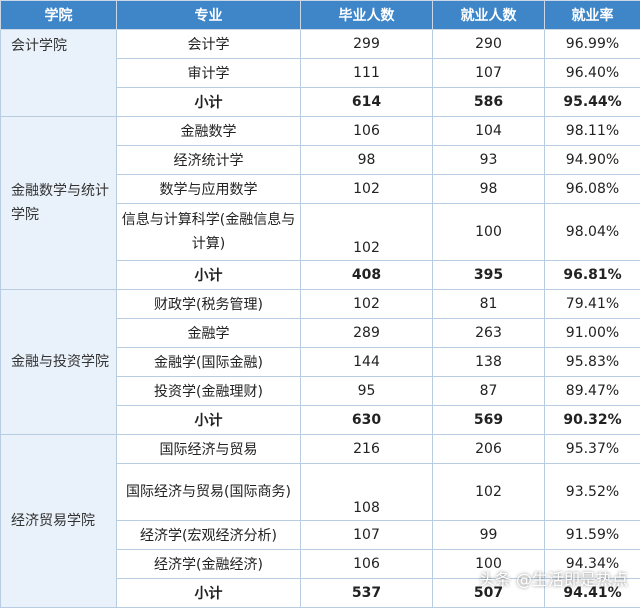 This screenshot has width=640, height=608. What do you see at coordinates (367, 73) in the screenshot?
I see `graduates-cell: 111` at bounding box center [367, 73].